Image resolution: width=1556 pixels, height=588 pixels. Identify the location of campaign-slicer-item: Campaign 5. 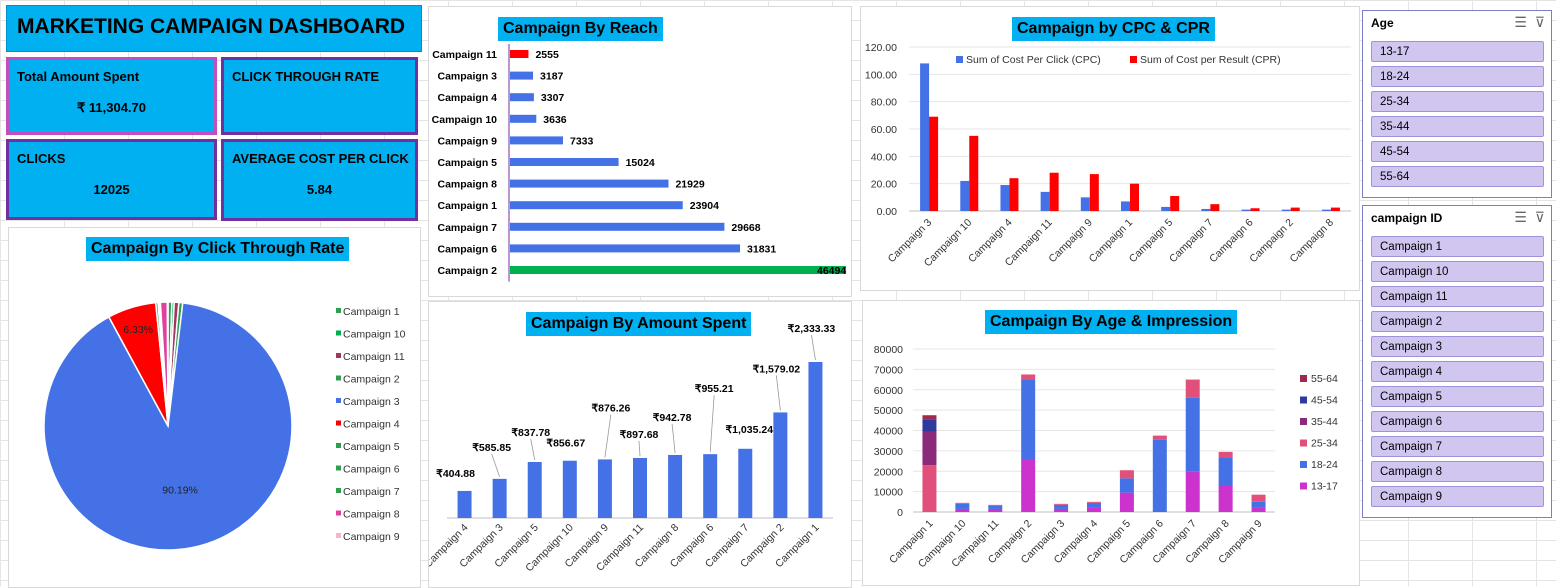
(1457, 396).